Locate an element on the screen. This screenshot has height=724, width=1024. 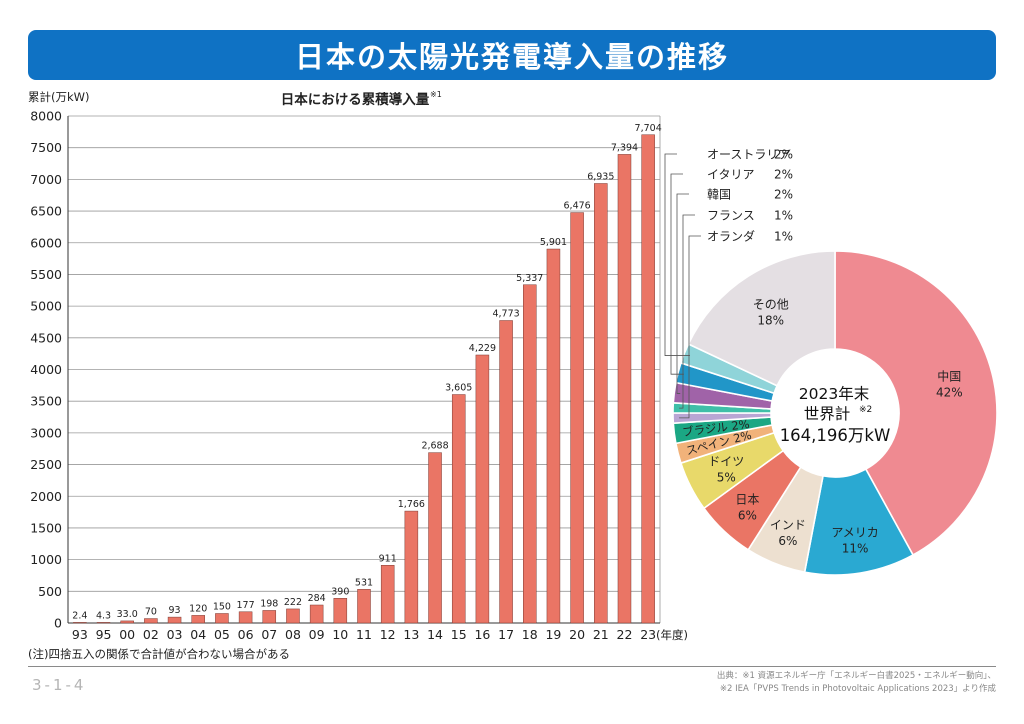
bar-data-label: 120 is located at coordinates (198, 608).